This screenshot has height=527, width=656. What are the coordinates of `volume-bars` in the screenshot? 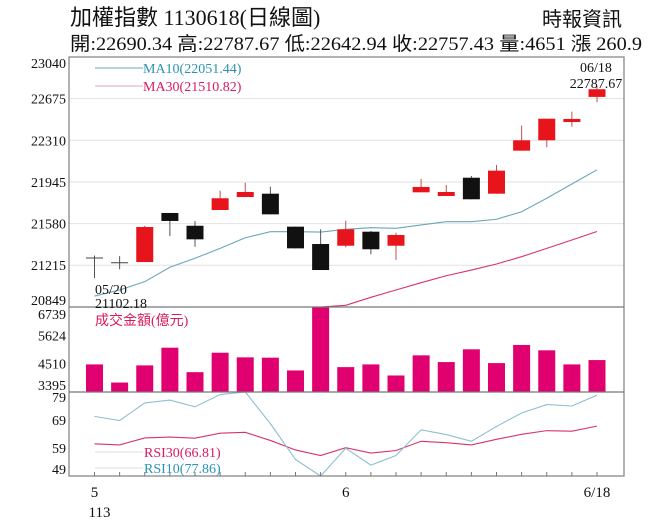 It's located at (346, 349).